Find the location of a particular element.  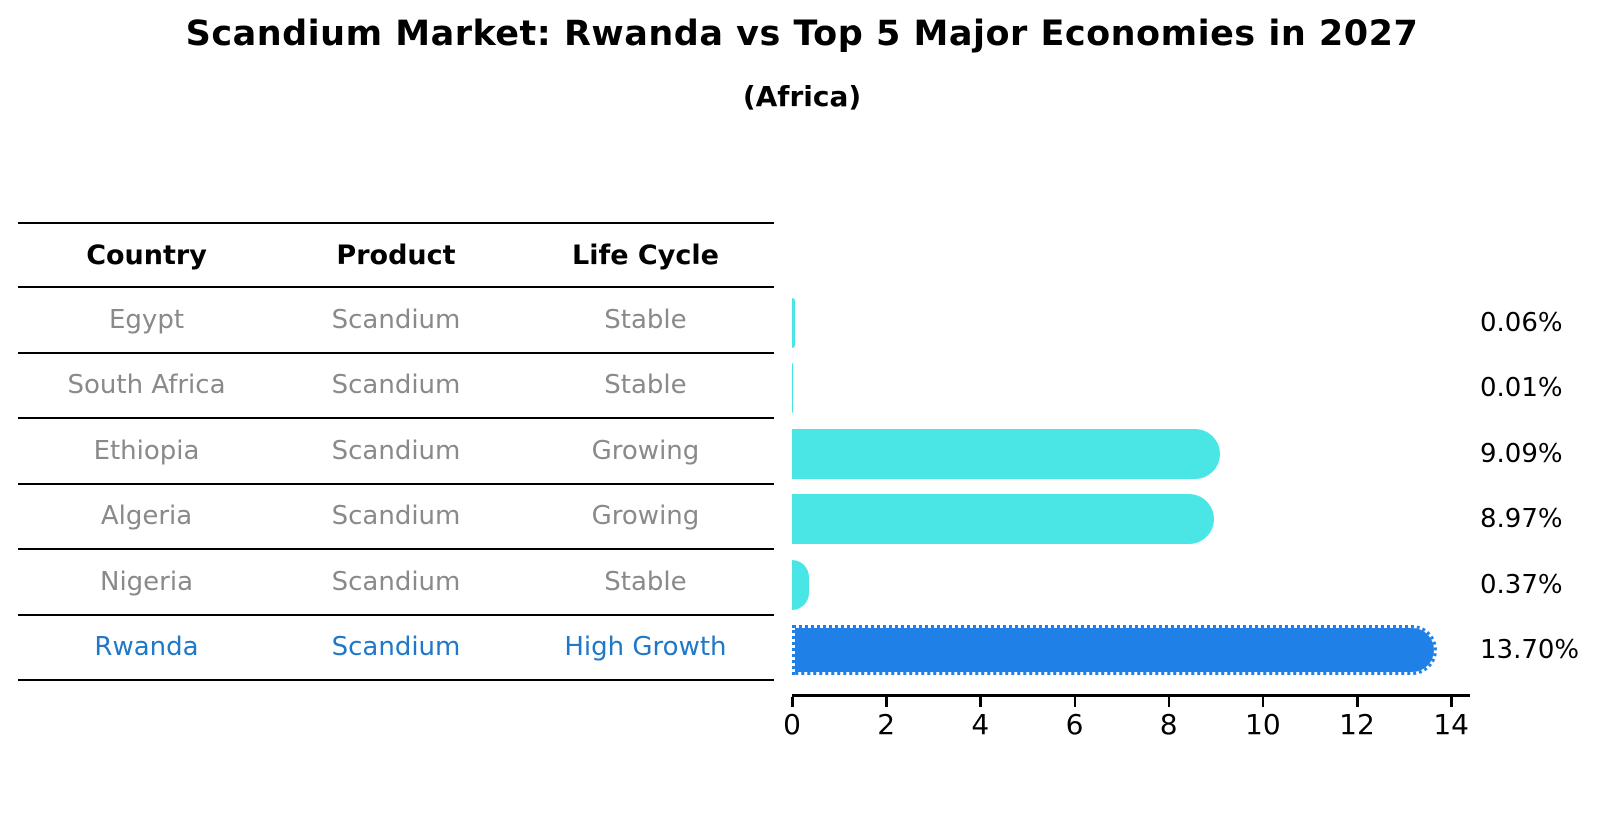

table-header-country: Country is located at coordinates (146, 255).